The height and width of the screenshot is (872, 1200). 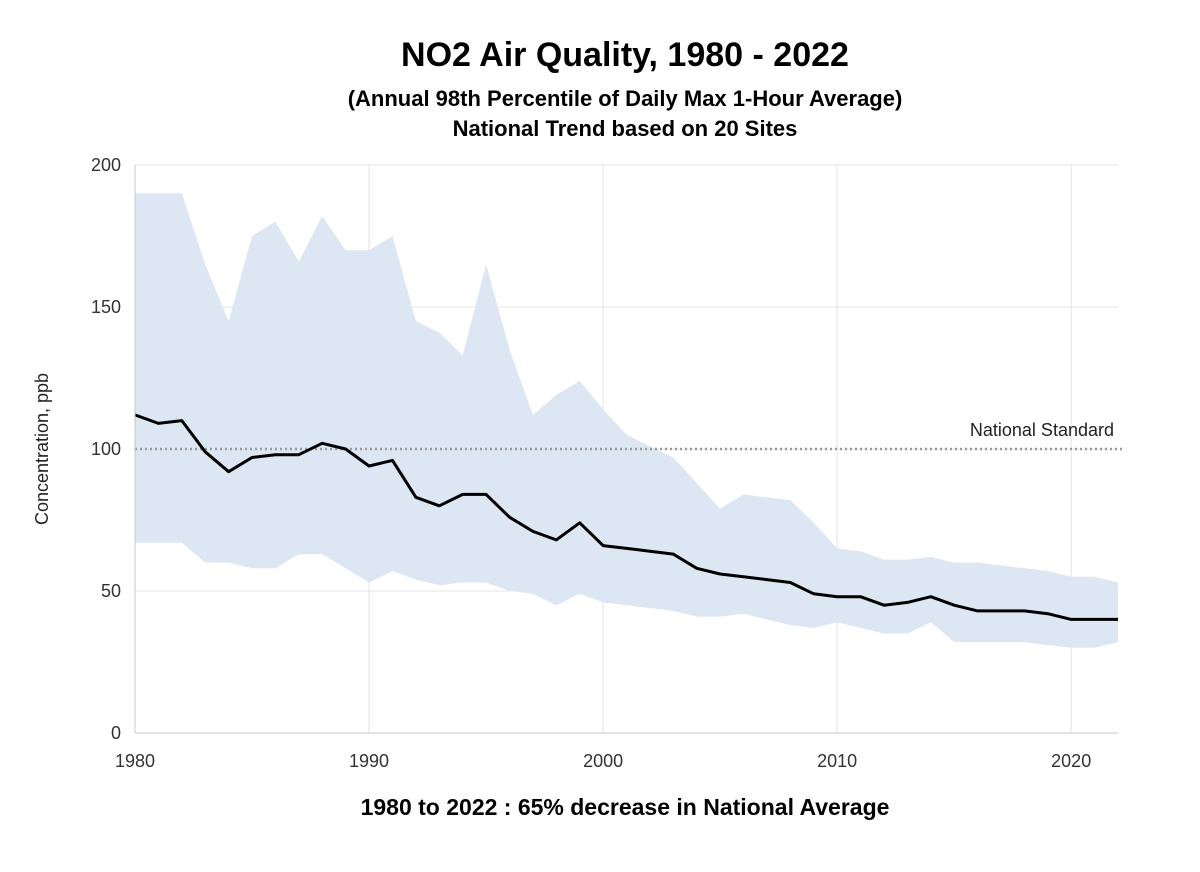 I want to click on y-axis-label: Concentration, ppb, so click(x=42, y=449).